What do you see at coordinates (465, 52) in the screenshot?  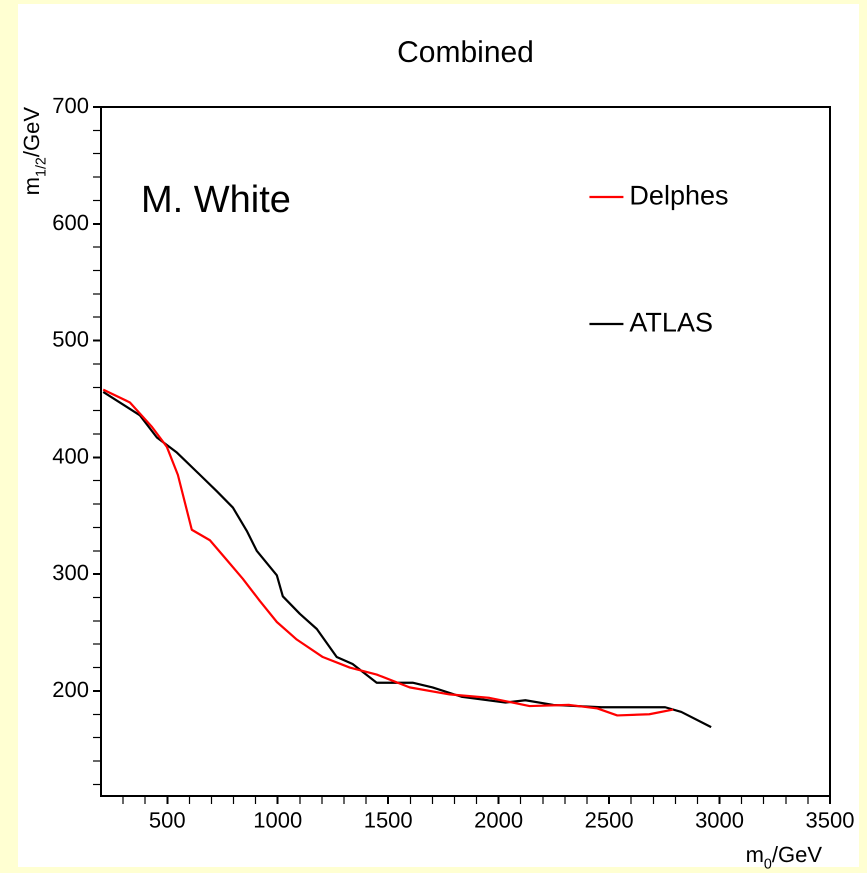 I see `chart-title: Combined` at bounding box center [465, 52].